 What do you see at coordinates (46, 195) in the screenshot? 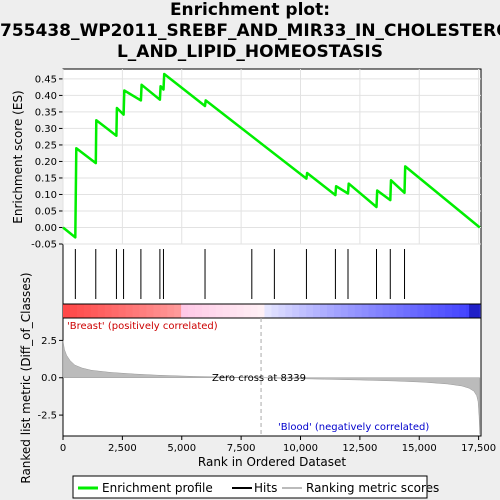
I see `es-y-tick-label: 0.10` at bounding box center [46, 195].